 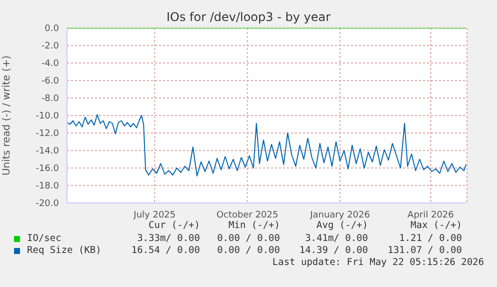 I want to click on text: Max (-/+), so click(x=436, y=225).